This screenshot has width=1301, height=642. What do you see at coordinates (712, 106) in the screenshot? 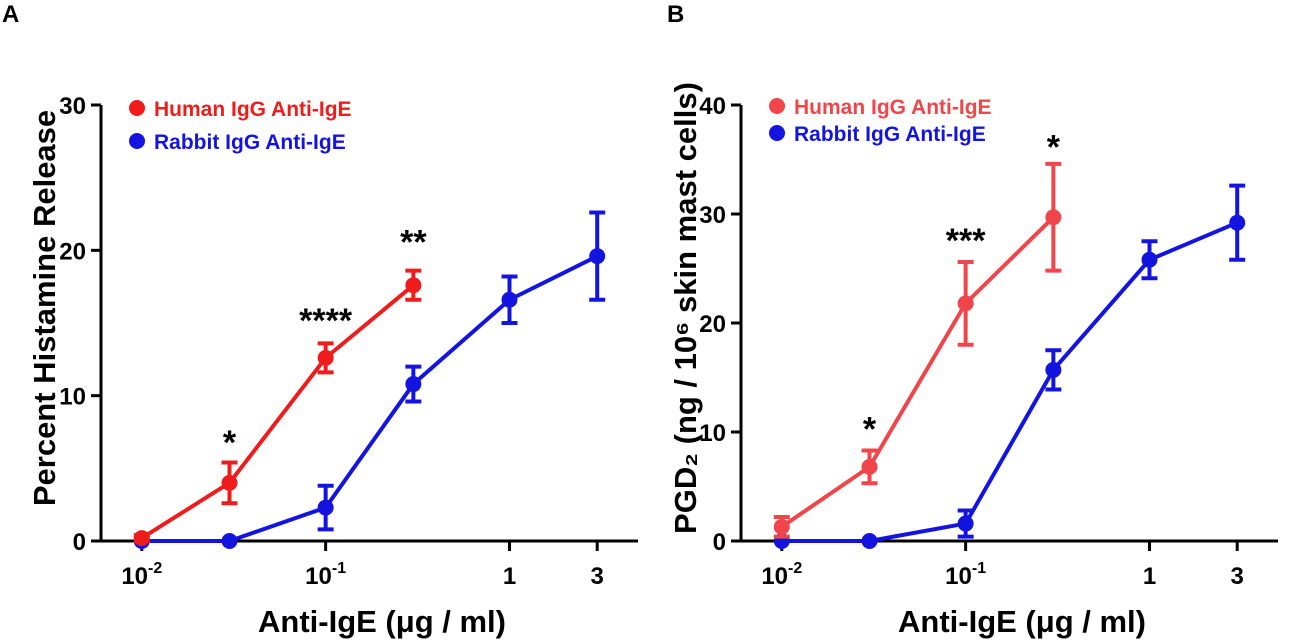
I see `y-tick-label: 40` at bounding box center [712, 106].